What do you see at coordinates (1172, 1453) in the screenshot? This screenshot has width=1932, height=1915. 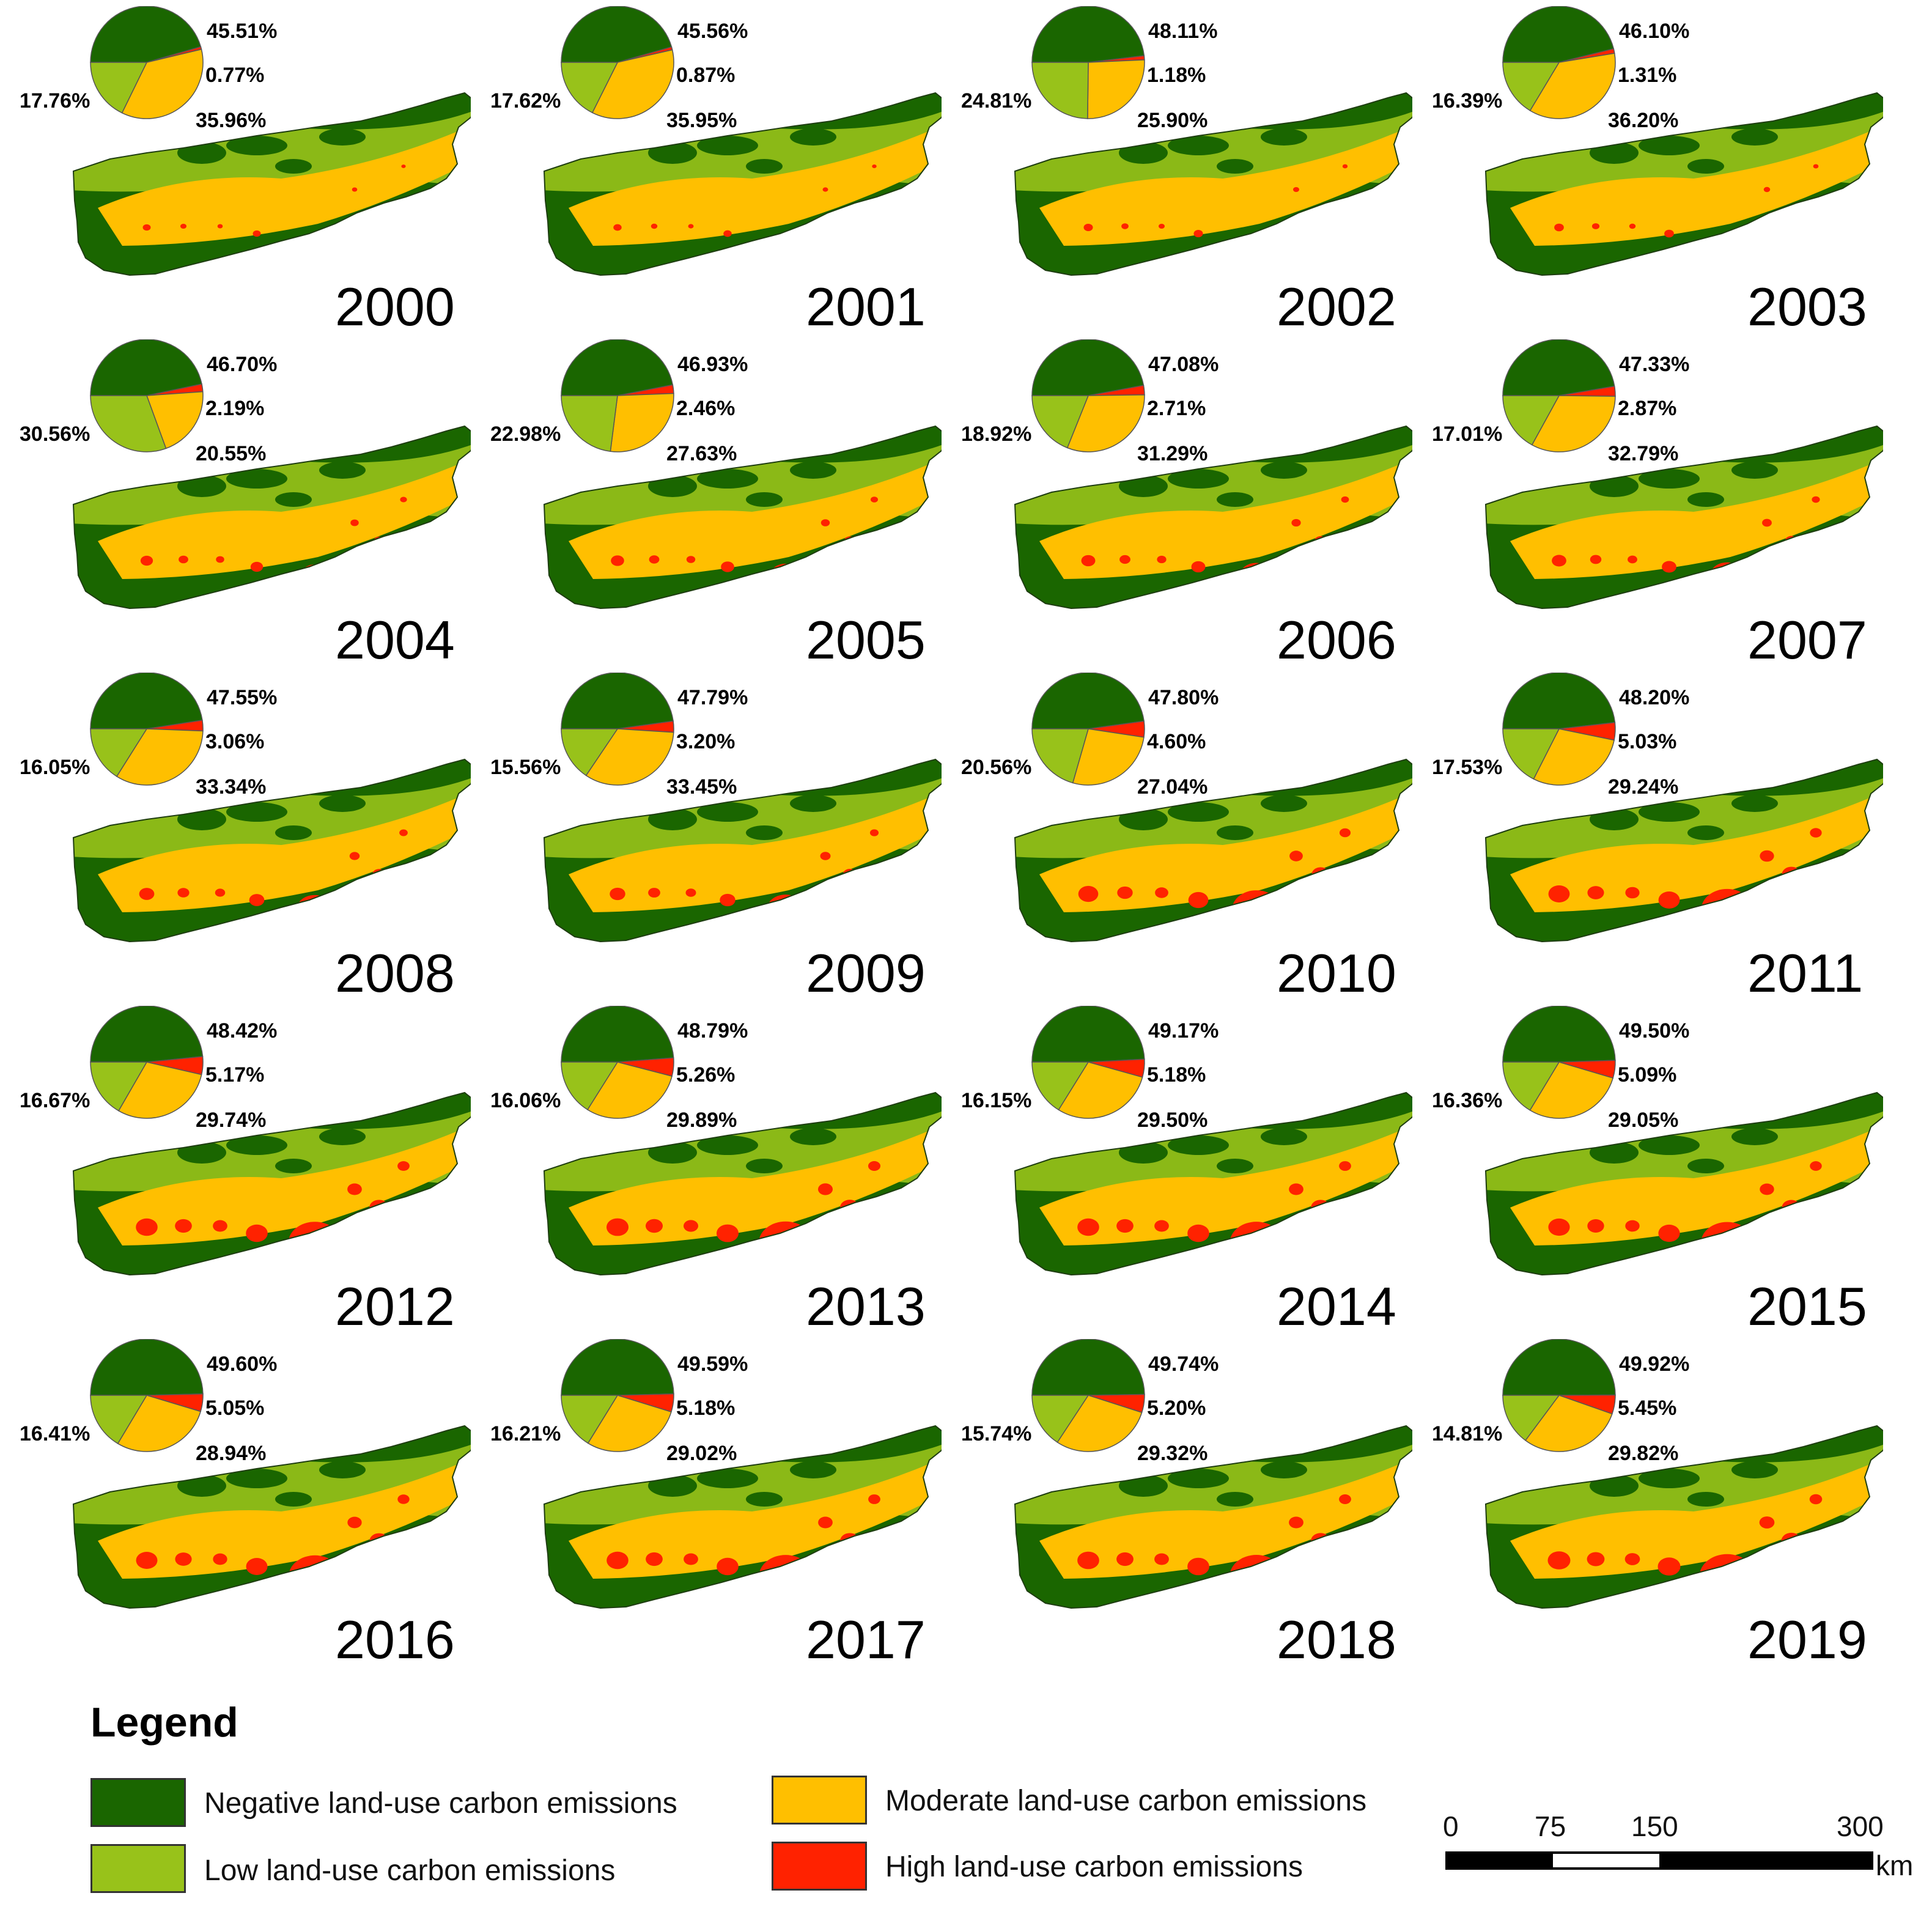 I see `pct-label-moderate: 29.32%` at bounding box center [1172, 1453].